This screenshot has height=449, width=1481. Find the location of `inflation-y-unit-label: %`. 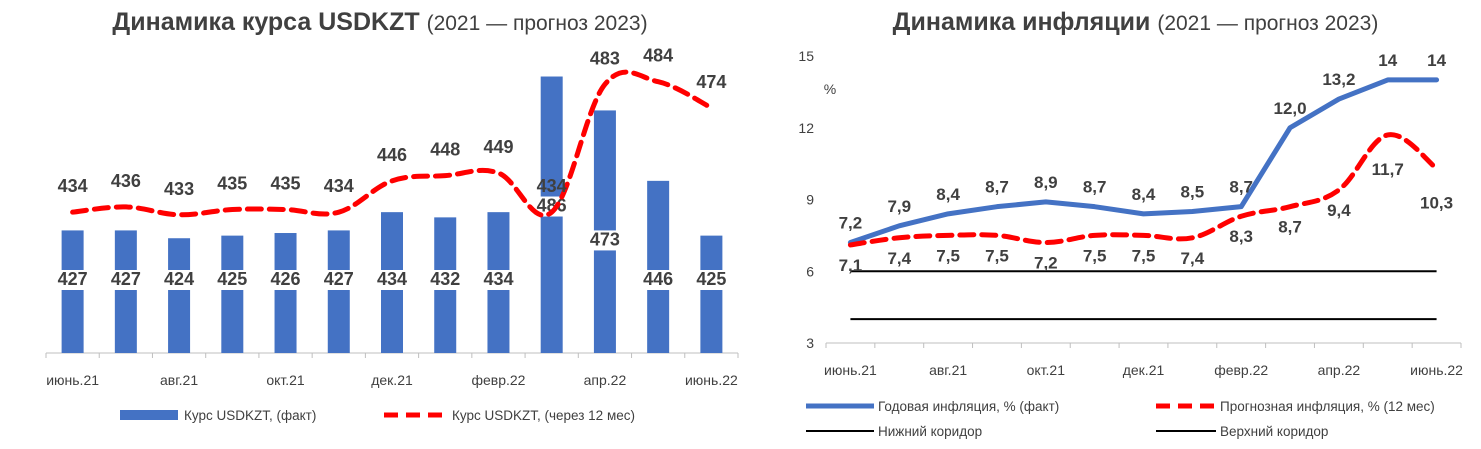

inflation-y-unit-label: % is located at coordinates (830, 89).